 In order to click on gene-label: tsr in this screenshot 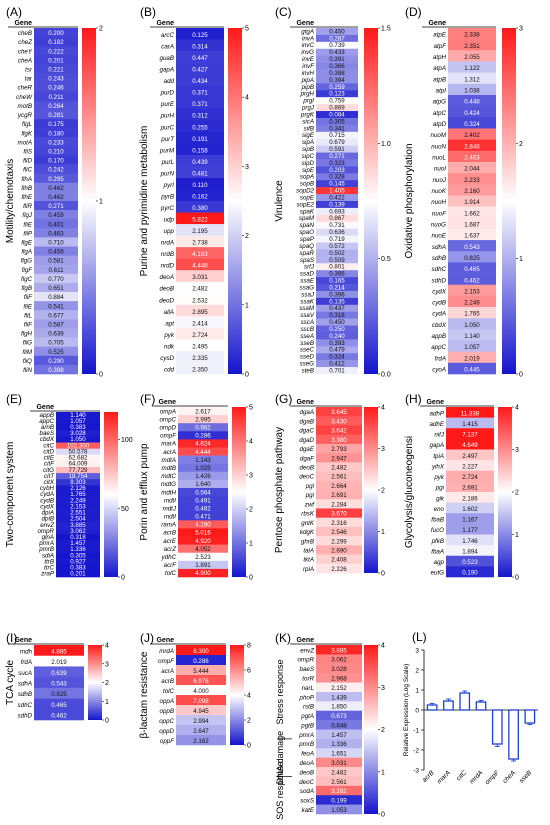, I will do `click(29, 70)`.